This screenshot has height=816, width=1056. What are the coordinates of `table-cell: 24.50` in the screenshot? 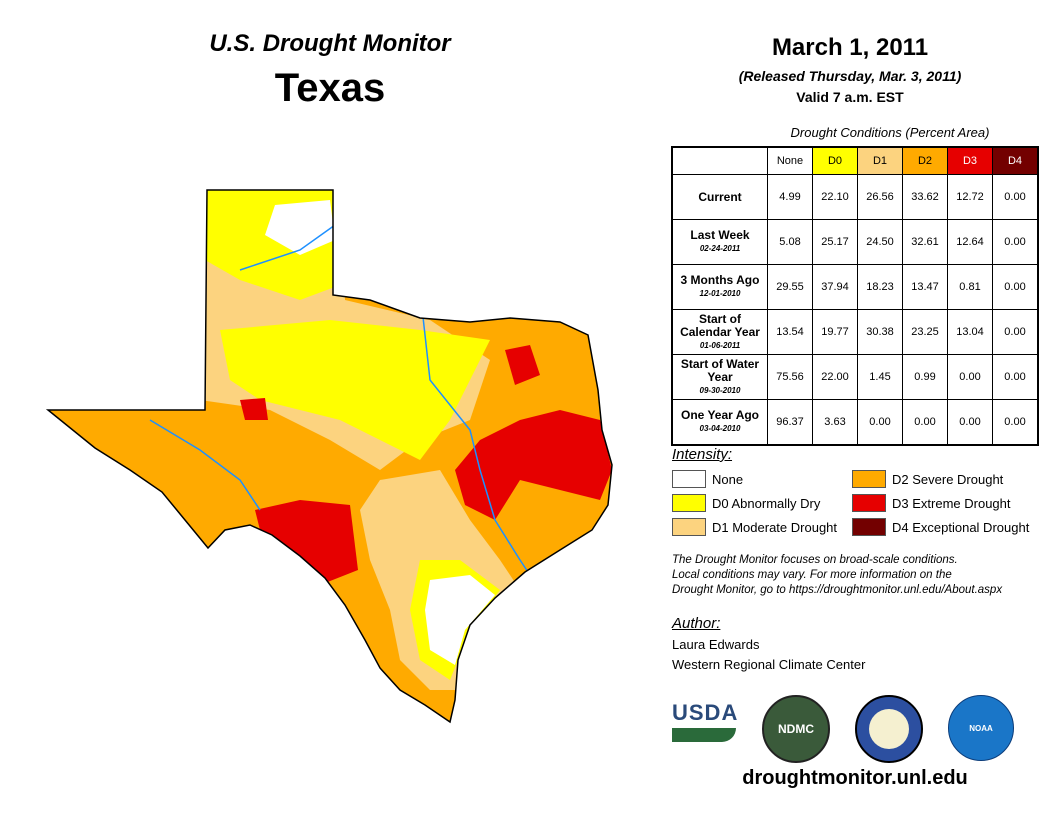 It's located at (880, 242).